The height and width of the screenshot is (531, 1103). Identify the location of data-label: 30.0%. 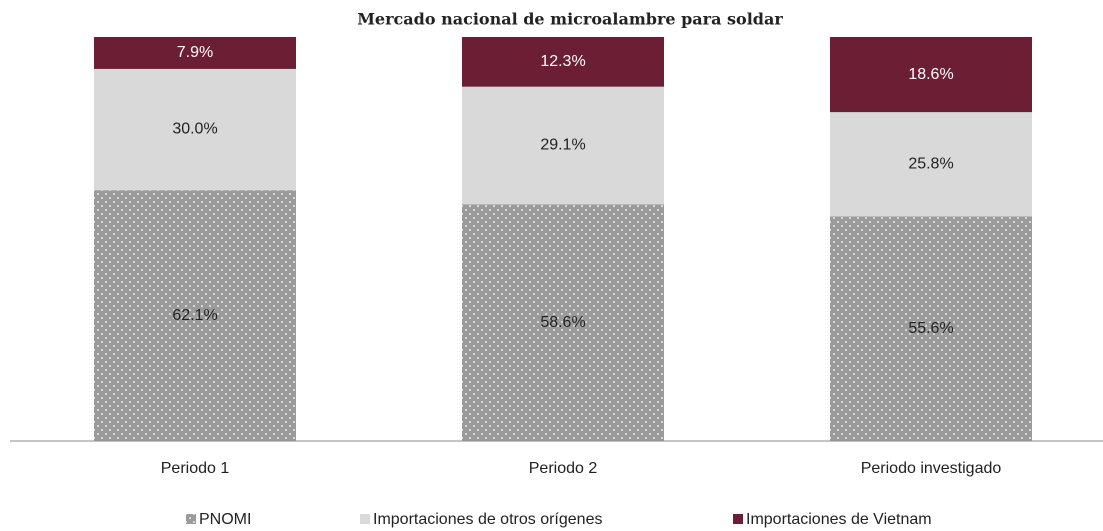
(194, 129).